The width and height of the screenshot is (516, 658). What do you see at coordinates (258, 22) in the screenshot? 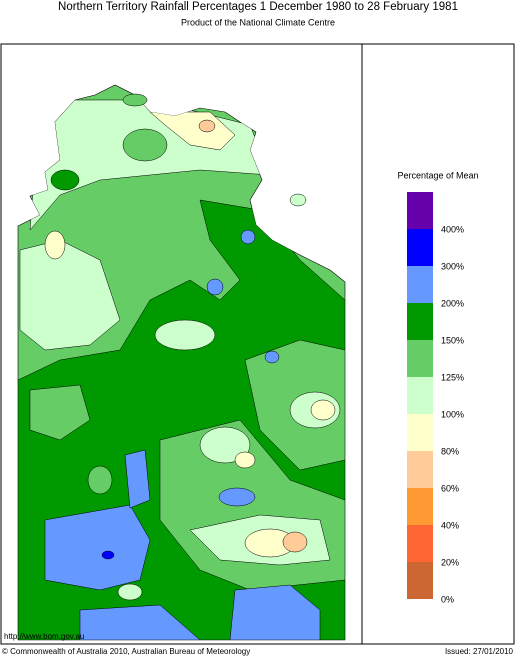
I see `subtitle: Product of the National Climate Centre` at bounding box center [258, 22].